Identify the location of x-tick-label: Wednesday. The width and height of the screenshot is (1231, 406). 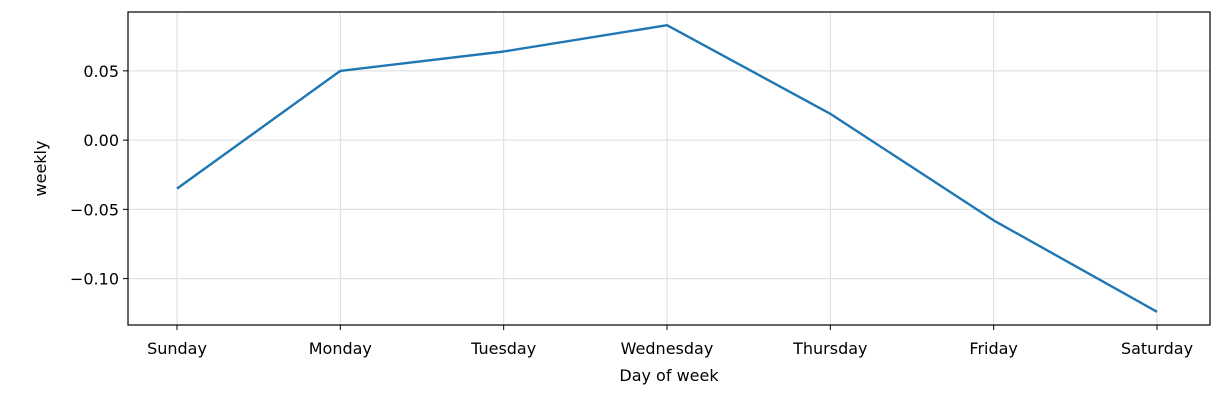
(667, 348).